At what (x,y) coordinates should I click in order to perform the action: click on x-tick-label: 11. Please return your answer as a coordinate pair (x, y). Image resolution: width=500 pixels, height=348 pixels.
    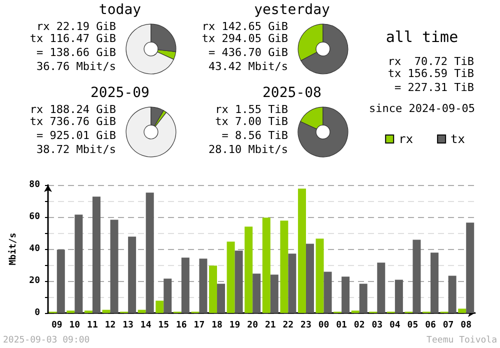
    Looking at the image, I should click on (92, 325).